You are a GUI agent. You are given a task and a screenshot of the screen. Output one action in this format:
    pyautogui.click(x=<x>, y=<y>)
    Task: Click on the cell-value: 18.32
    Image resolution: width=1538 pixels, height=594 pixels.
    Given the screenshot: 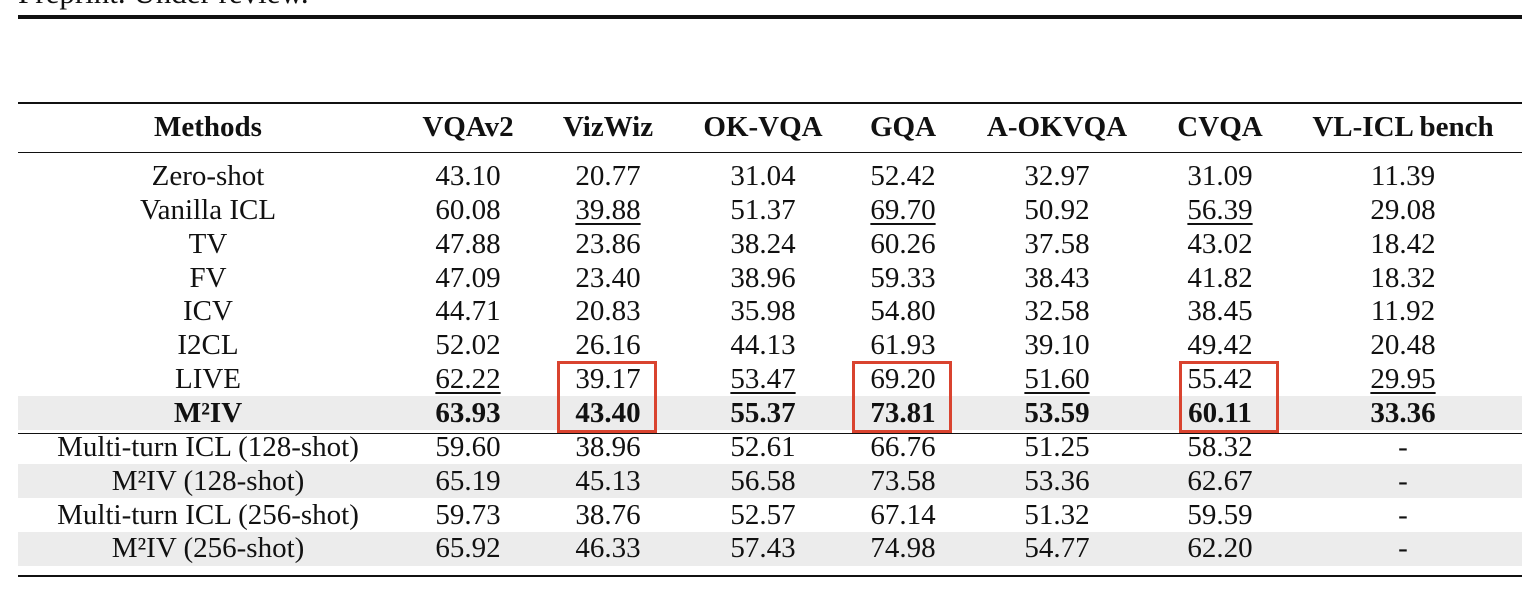 What is the action you would take?
    pyautogui.click(x=1403, y=277)
    